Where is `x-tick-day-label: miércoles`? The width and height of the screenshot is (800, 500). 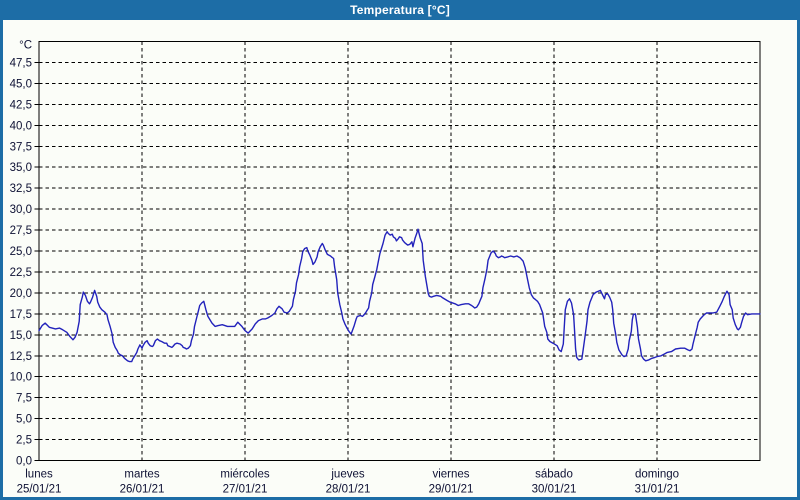 x-tick-day-label: miércoles is located at coordinates (244, 475).